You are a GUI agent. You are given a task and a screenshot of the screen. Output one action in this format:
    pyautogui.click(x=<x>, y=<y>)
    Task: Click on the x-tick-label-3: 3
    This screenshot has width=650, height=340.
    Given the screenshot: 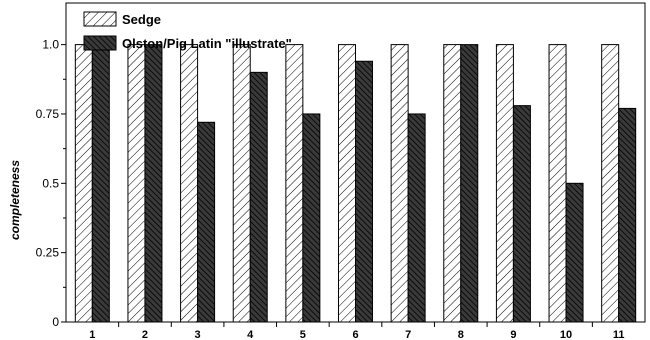 What is the action you would take?
    pyautogui.click(x=198, y=334)
    